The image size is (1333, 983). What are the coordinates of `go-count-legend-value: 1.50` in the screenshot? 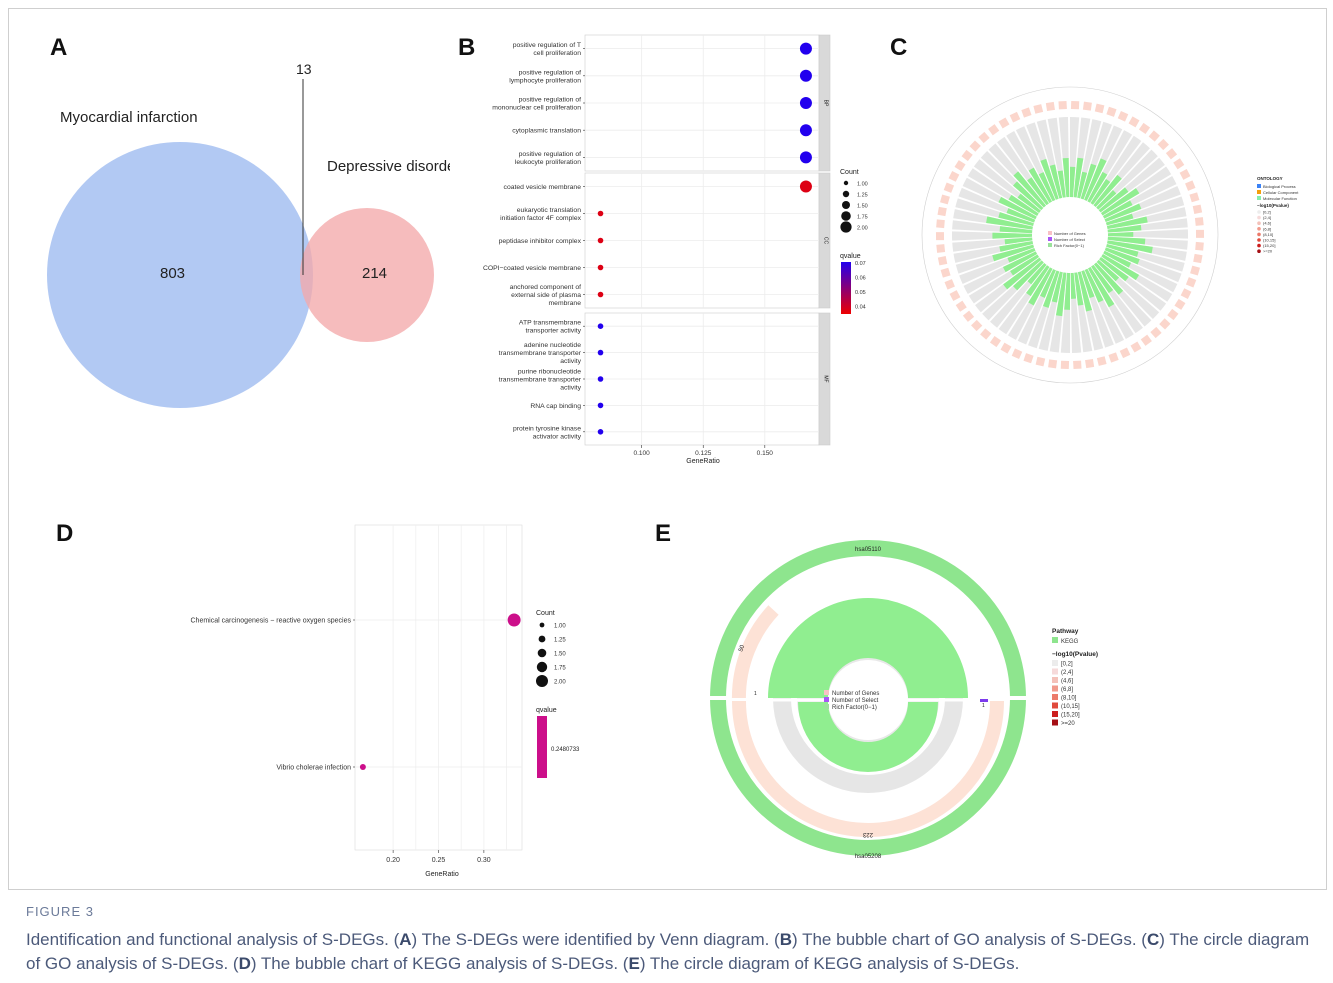 It's located at (862, 207).